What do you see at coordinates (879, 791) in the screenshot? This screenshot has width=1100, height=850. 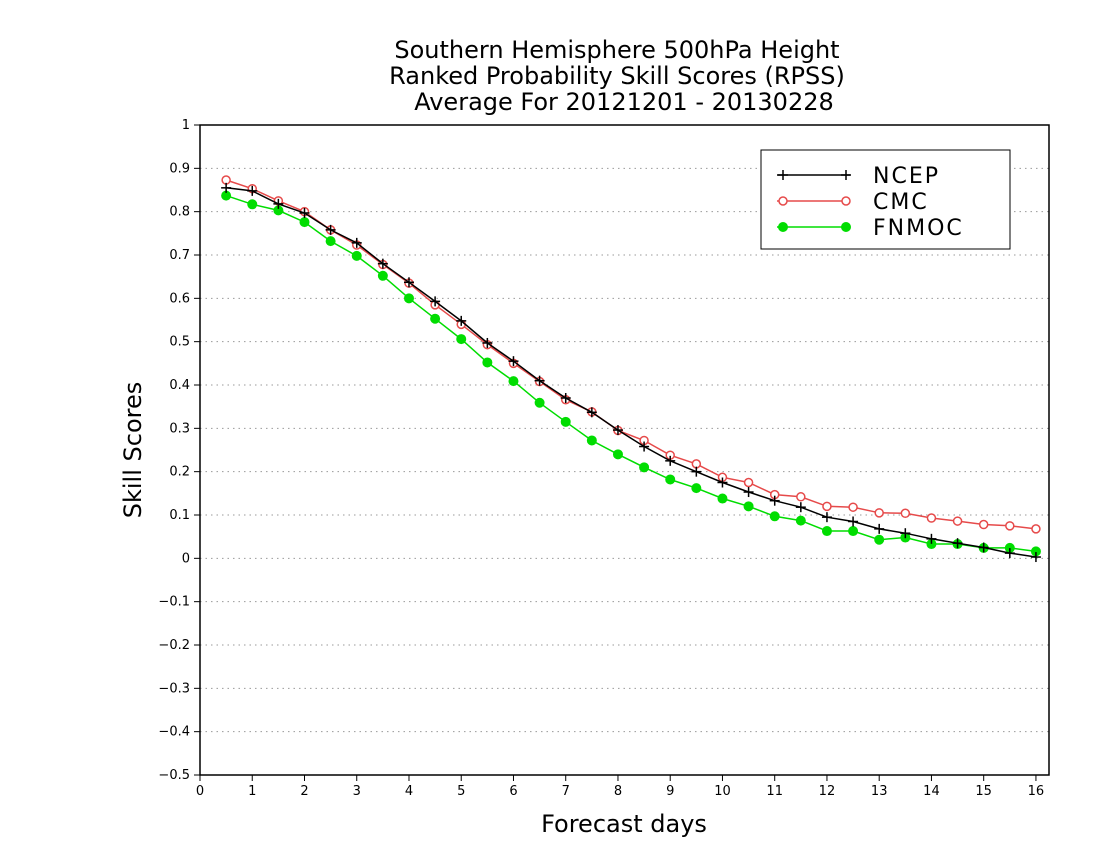 I see `x-tick-label: 13` at bounding box center [879, 791].